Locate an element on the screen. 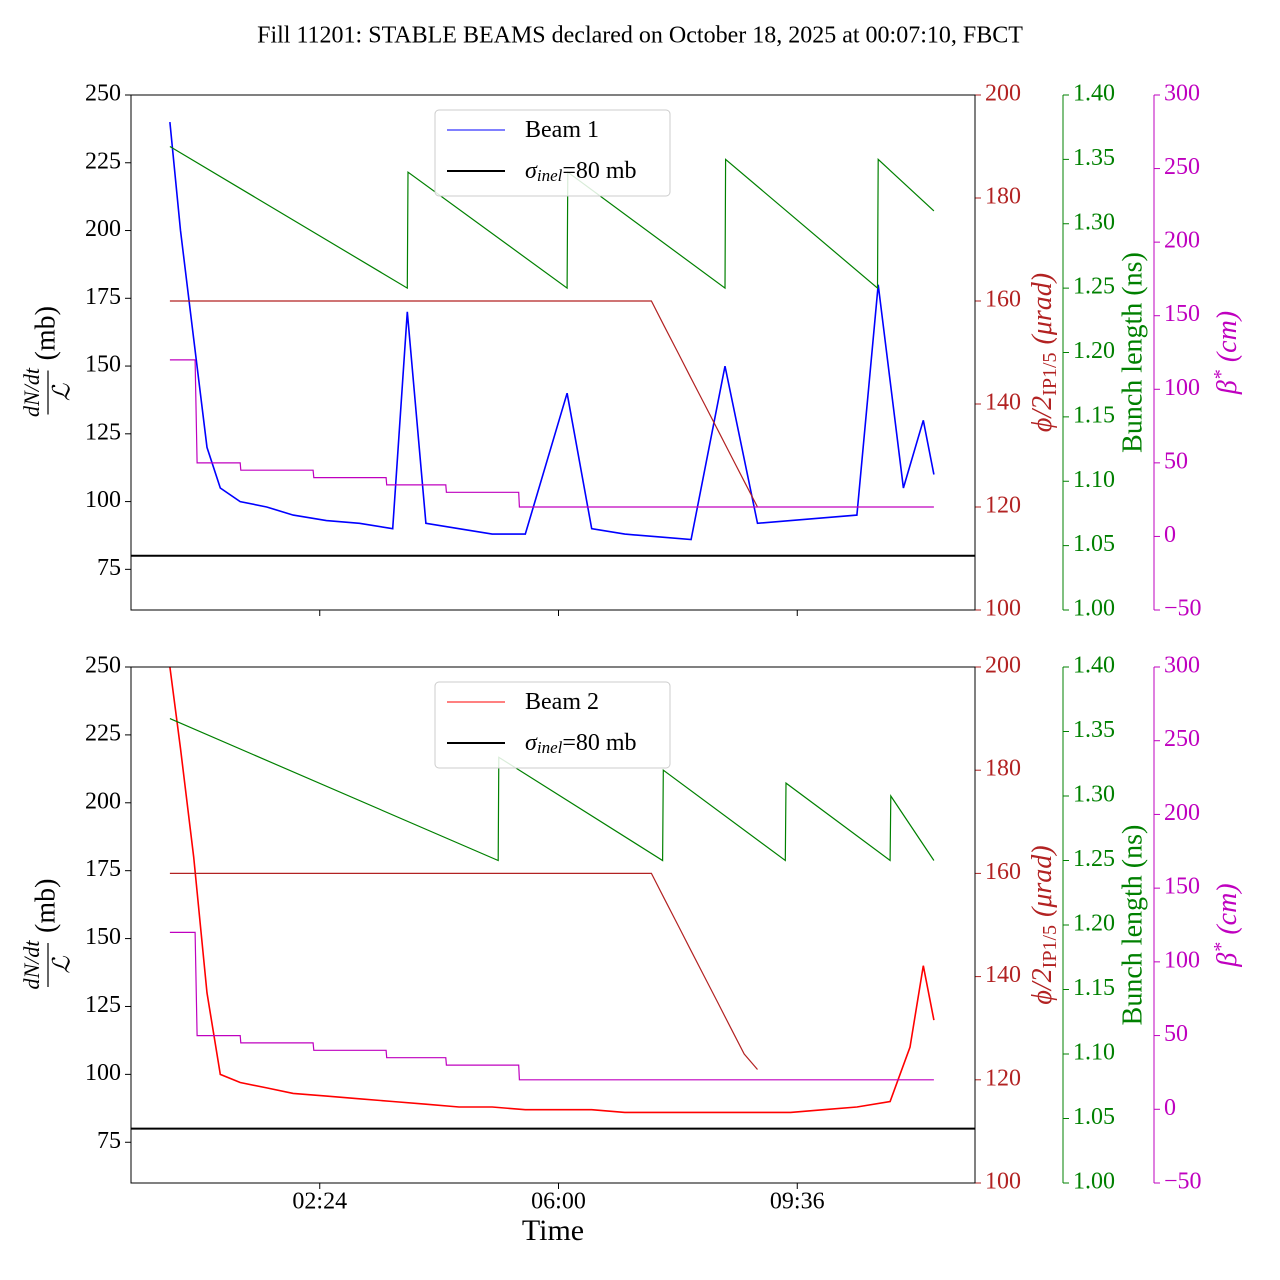 The image size is (1280, 1280). y4-tick-label: 300 is located at coordinates (1182, 94).